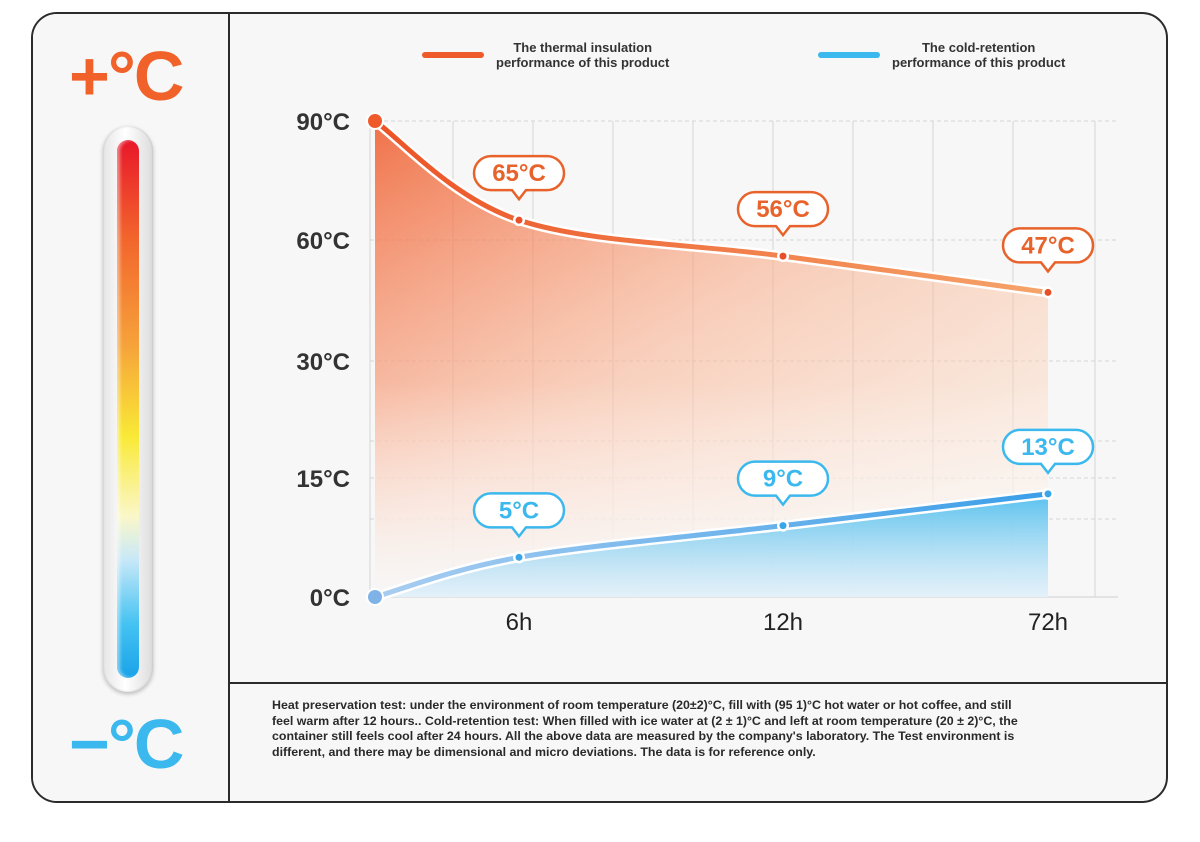 This screenshot has width=1200, height=842. I want to click on cold-value-callout: 5°C, so click(519, 515).